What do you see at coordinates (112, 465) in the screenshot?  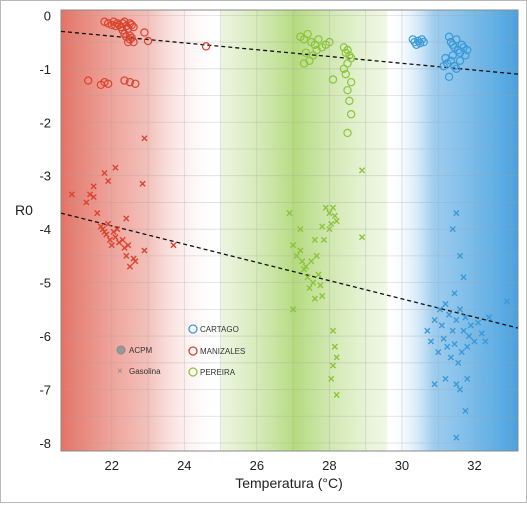 I see `x-tick-label: 22` at bounding box center [112, 465].